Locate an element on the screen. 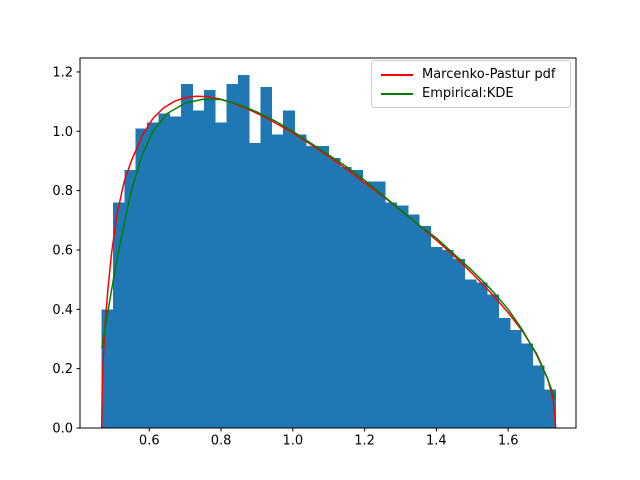 Image resolution: width=640 pixels, height=480 pixels. legend-item-marcenko-pastur: Marcenko-Pastur pdf is located at coordinates (471, 74).